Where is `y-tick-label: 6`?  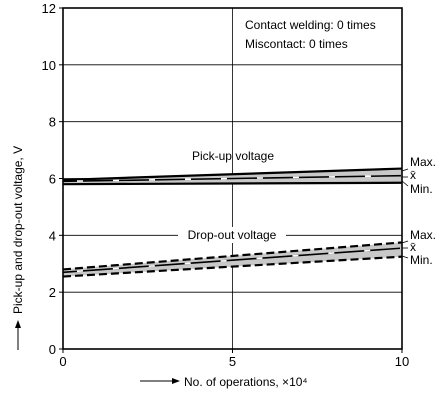 y-tick-label: 6 is located at coordinates (52, 179).